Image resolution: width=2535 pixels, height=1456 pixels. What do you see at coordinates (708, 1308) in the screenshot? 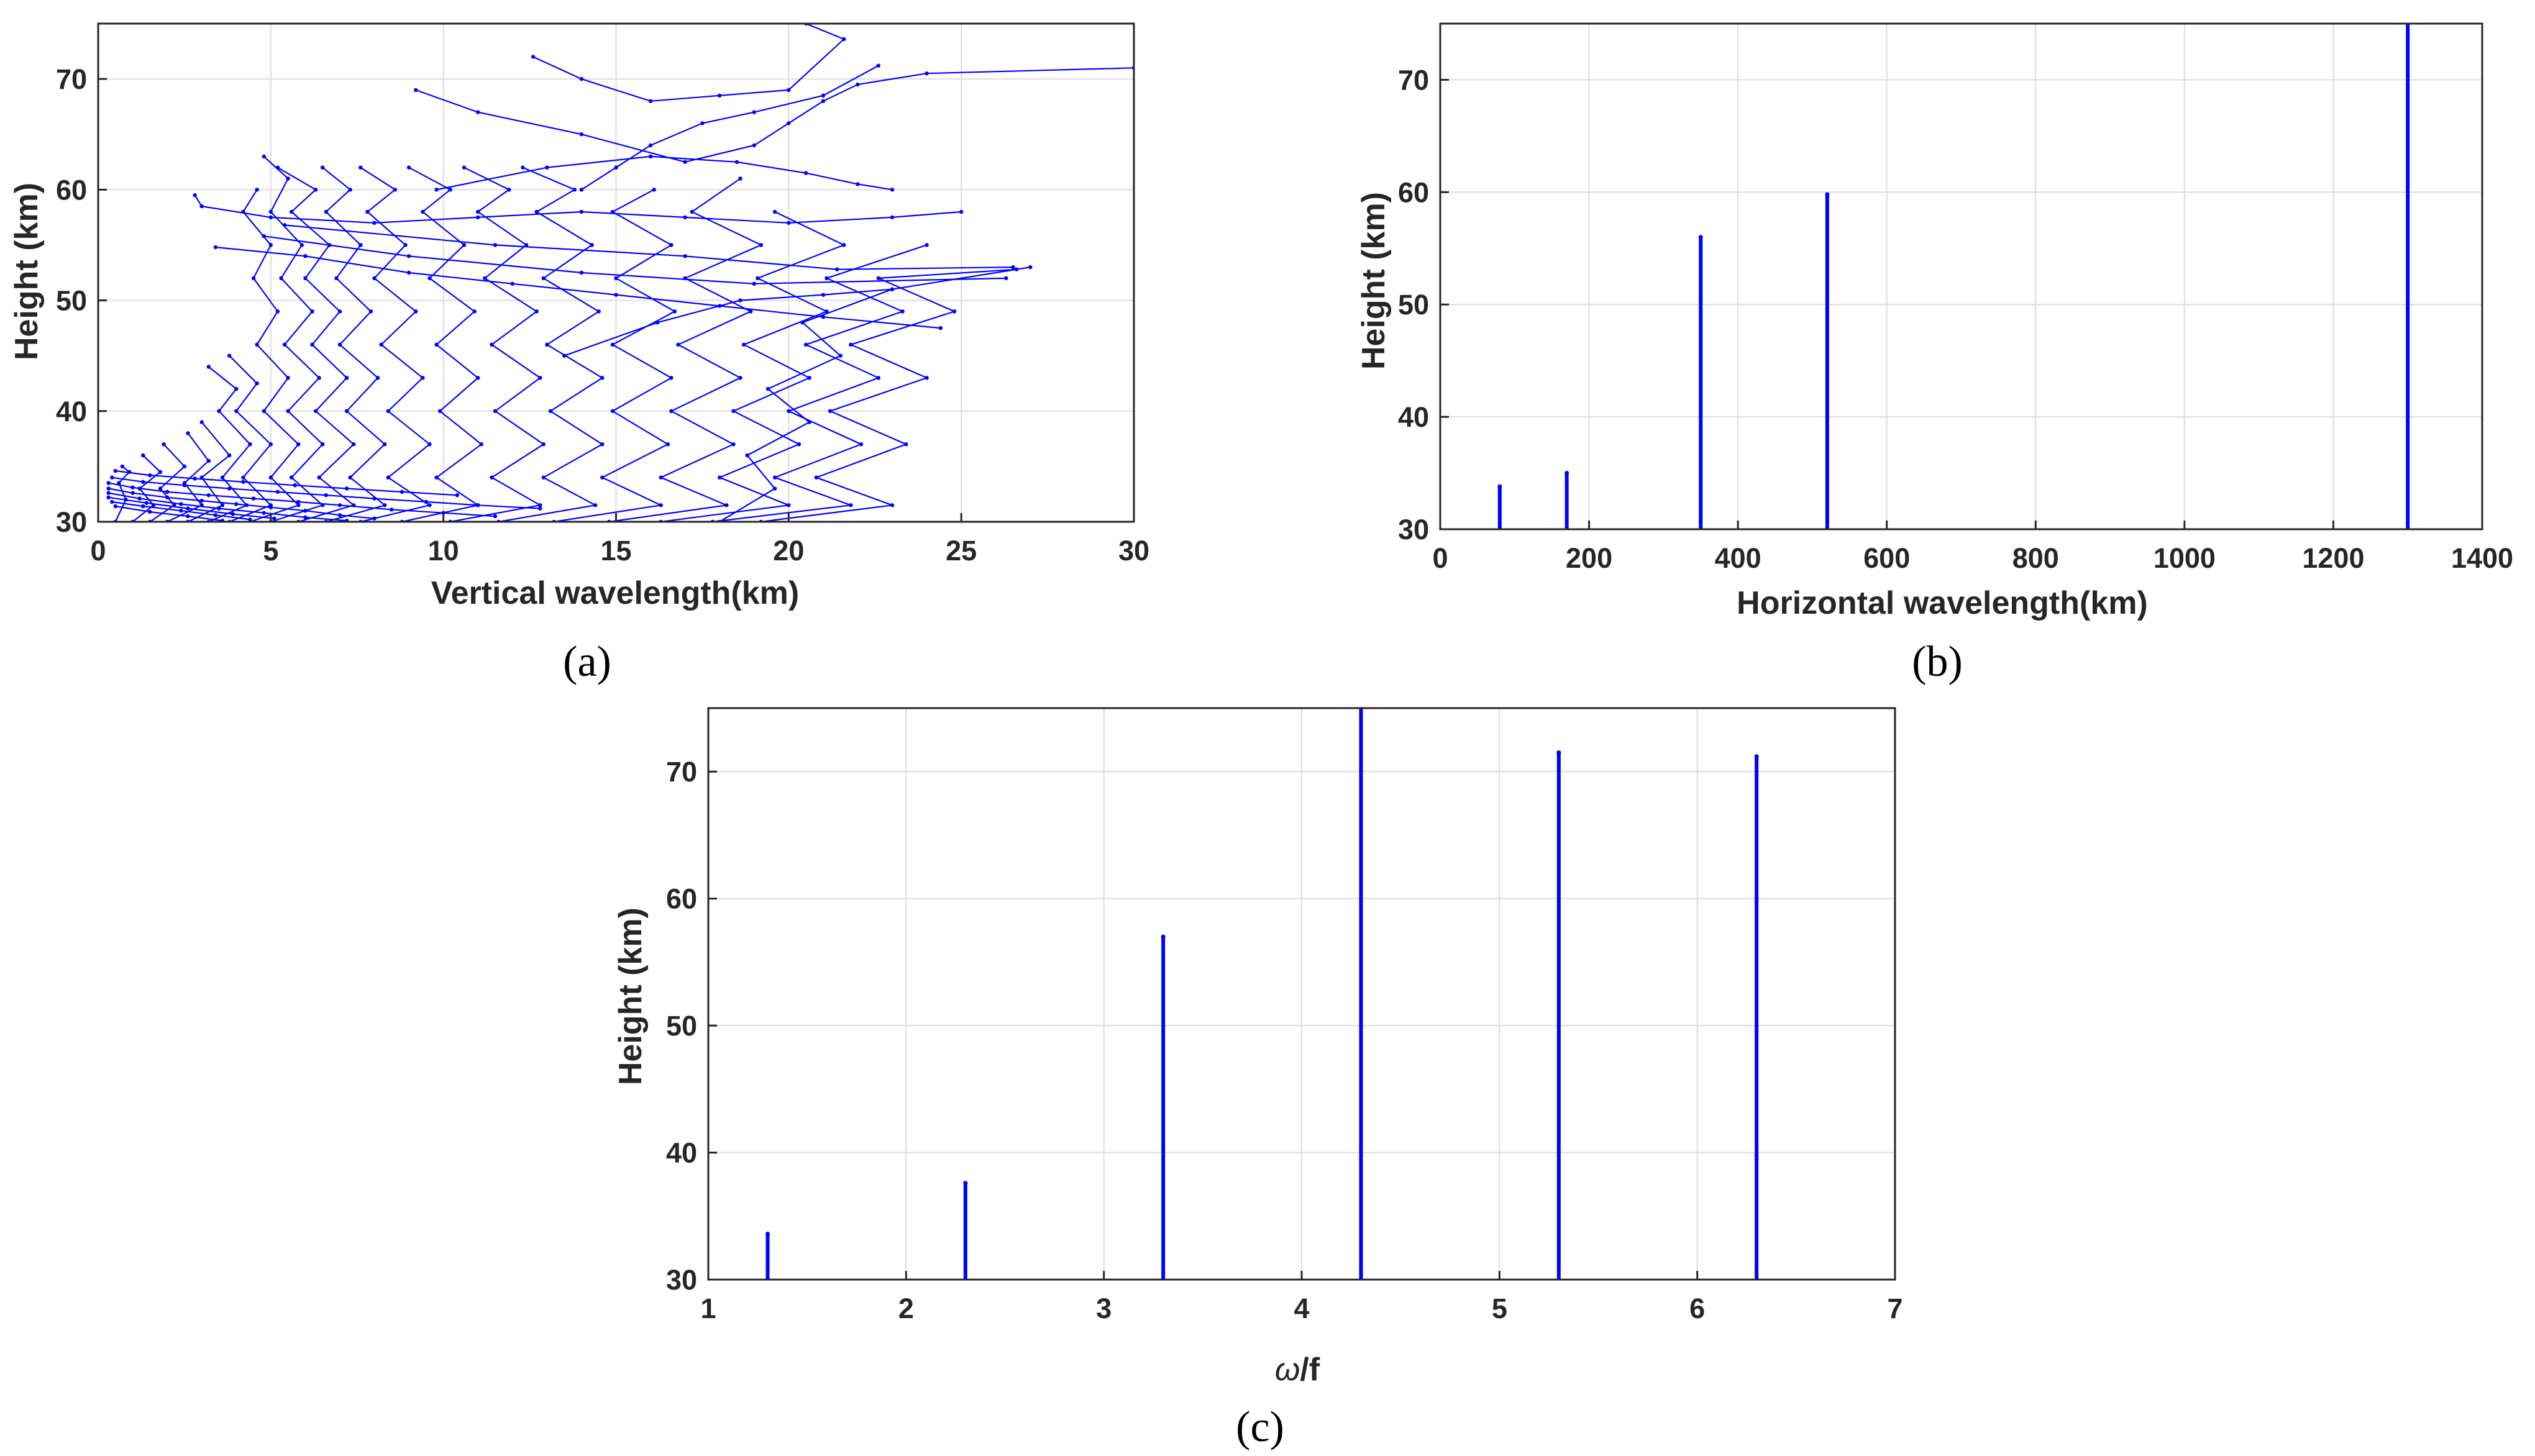
I see `chart-c-xtick-label-0: 1` at bounding box center [708, 1308].